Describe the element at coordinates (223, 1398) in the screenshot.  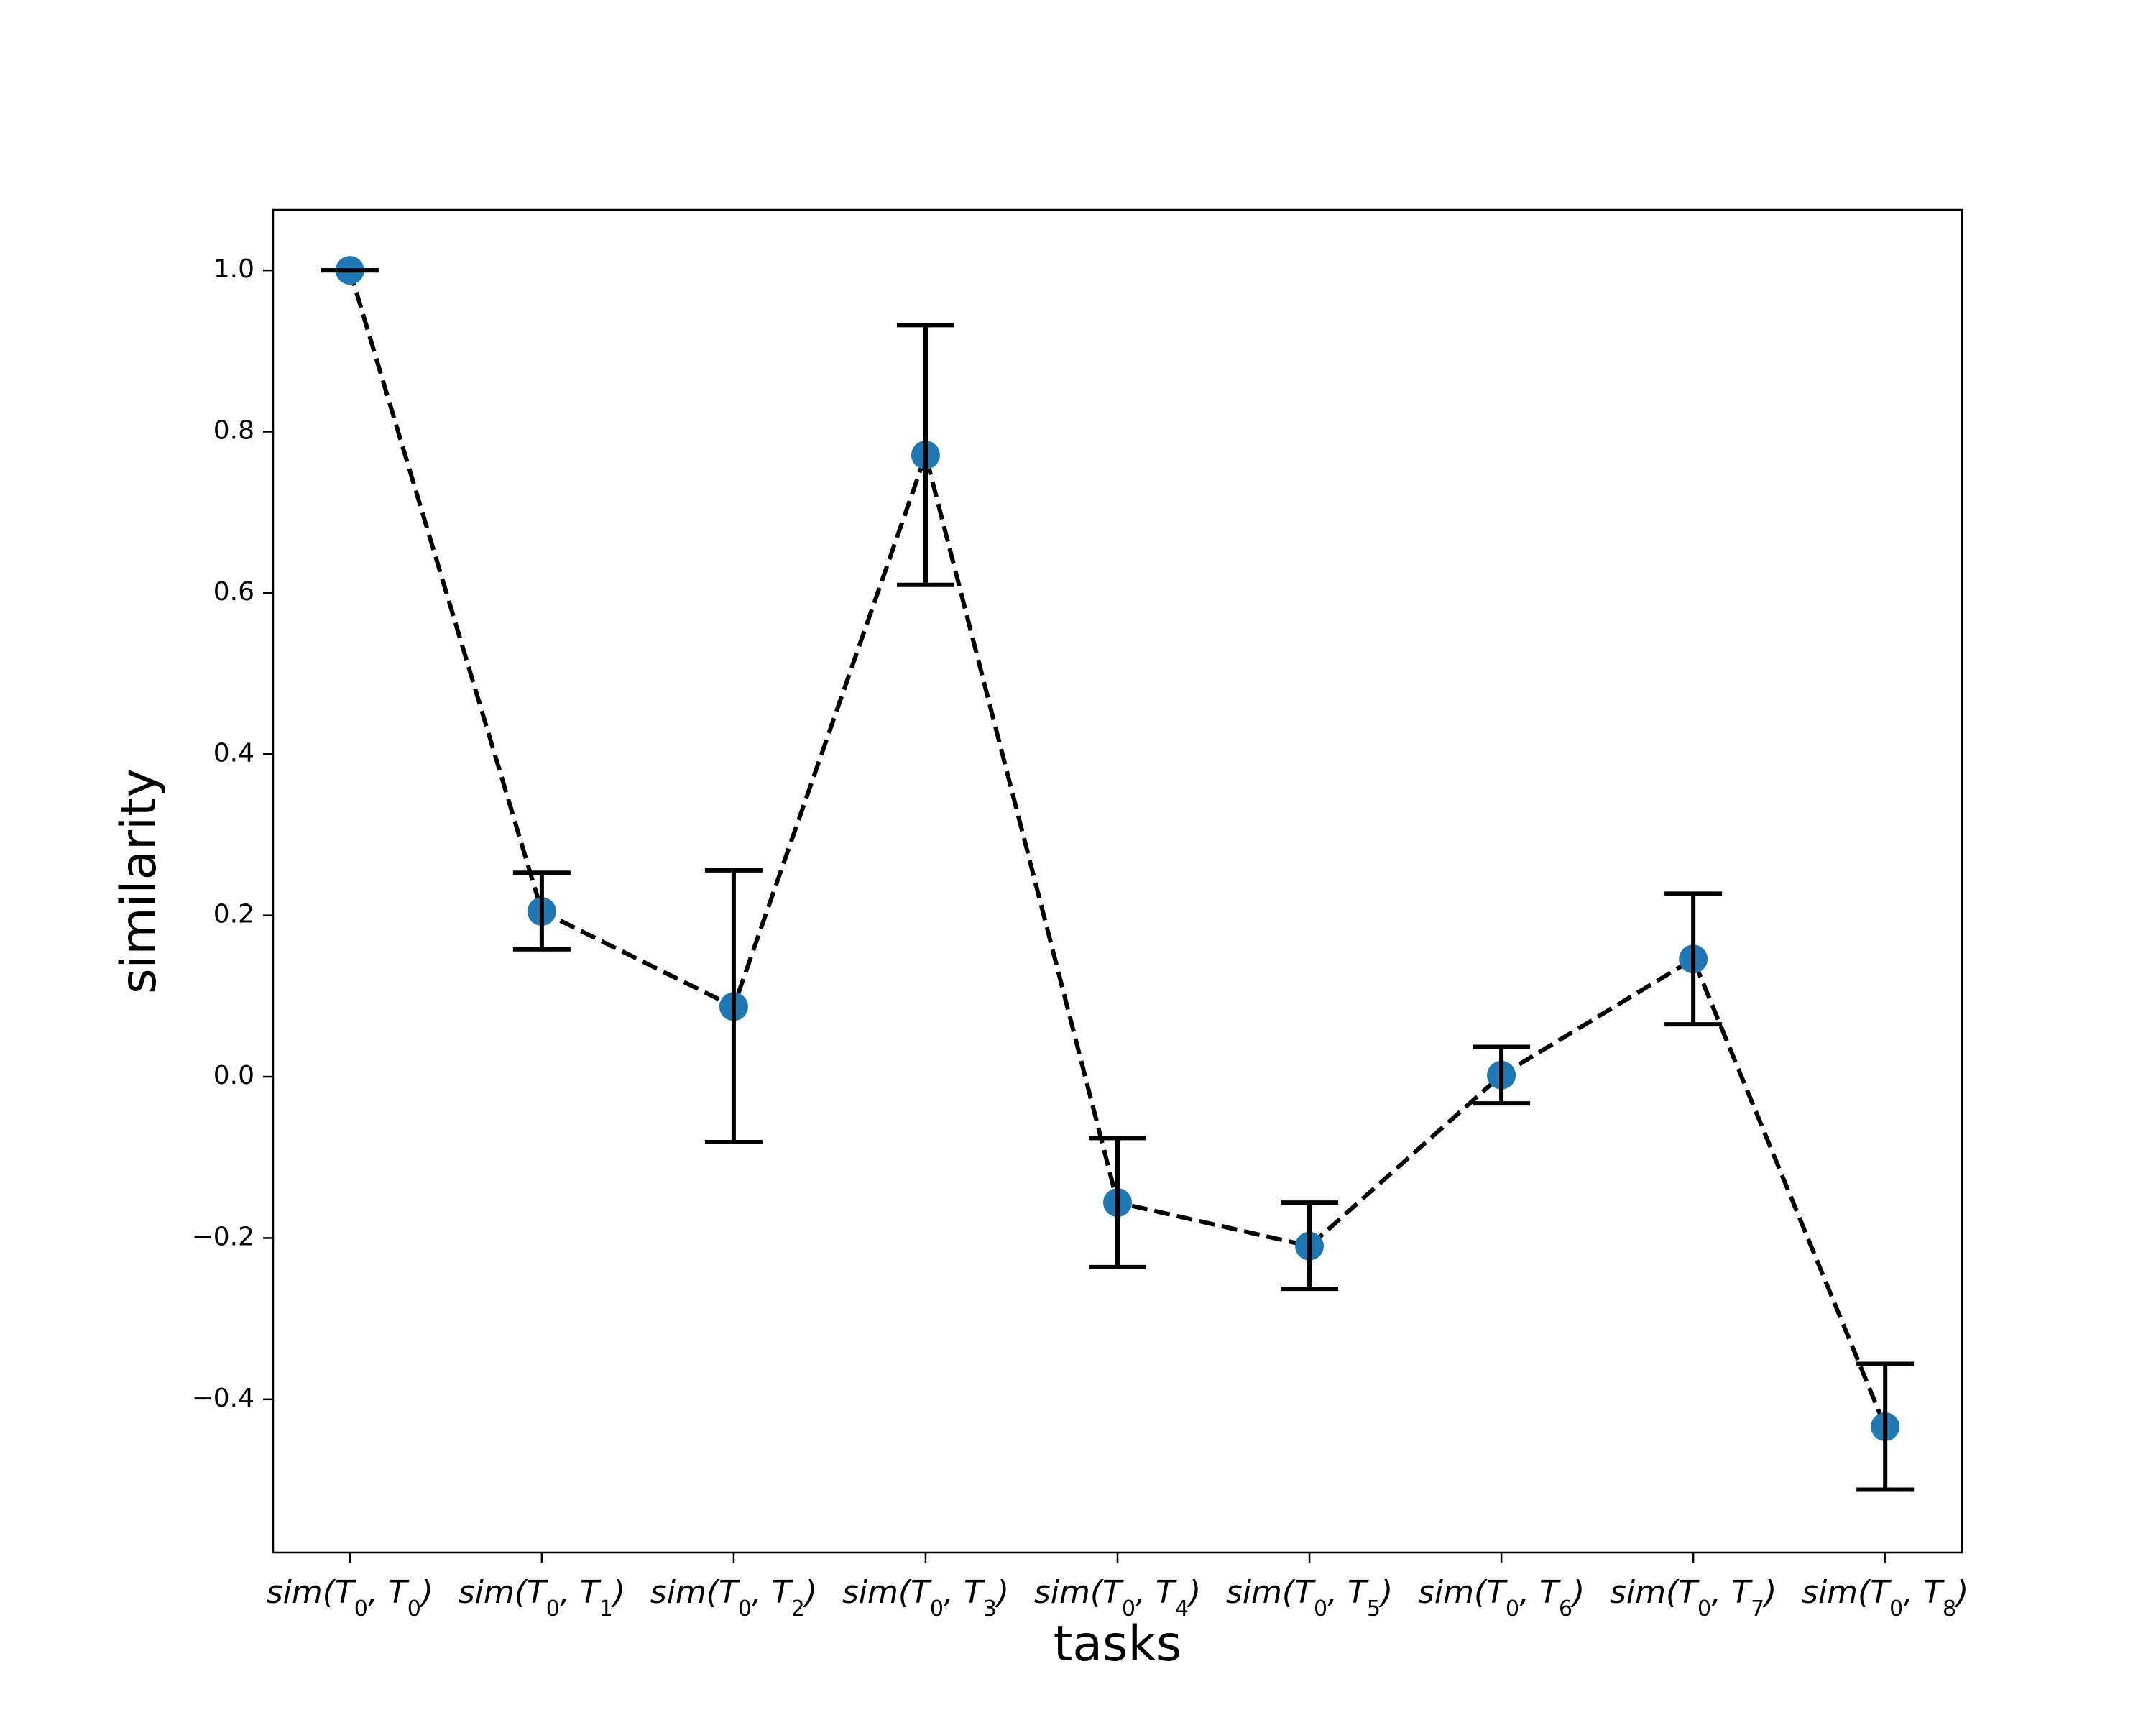
I see `y-tick-label: −0.4` at that location.